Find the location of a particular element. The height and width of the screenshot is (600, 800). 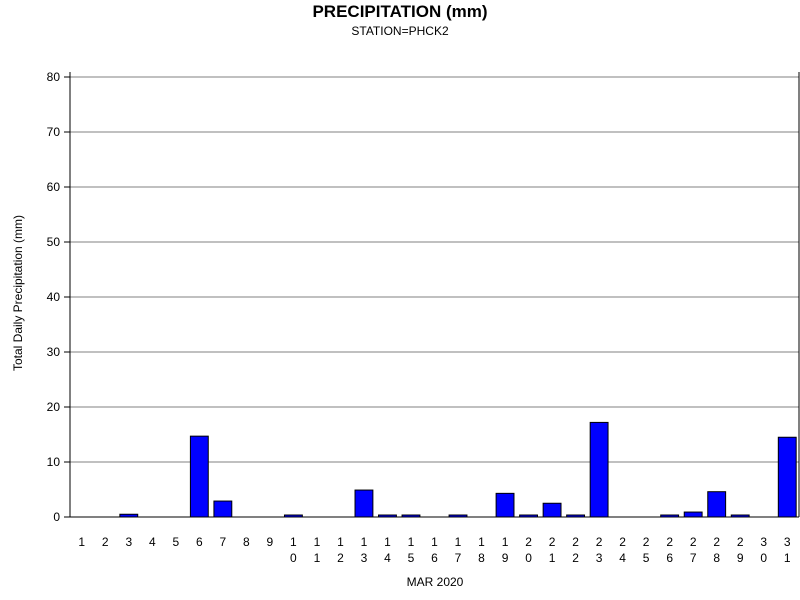

x-axis-label: MAR 2020 is located at coordinates (435, 582).